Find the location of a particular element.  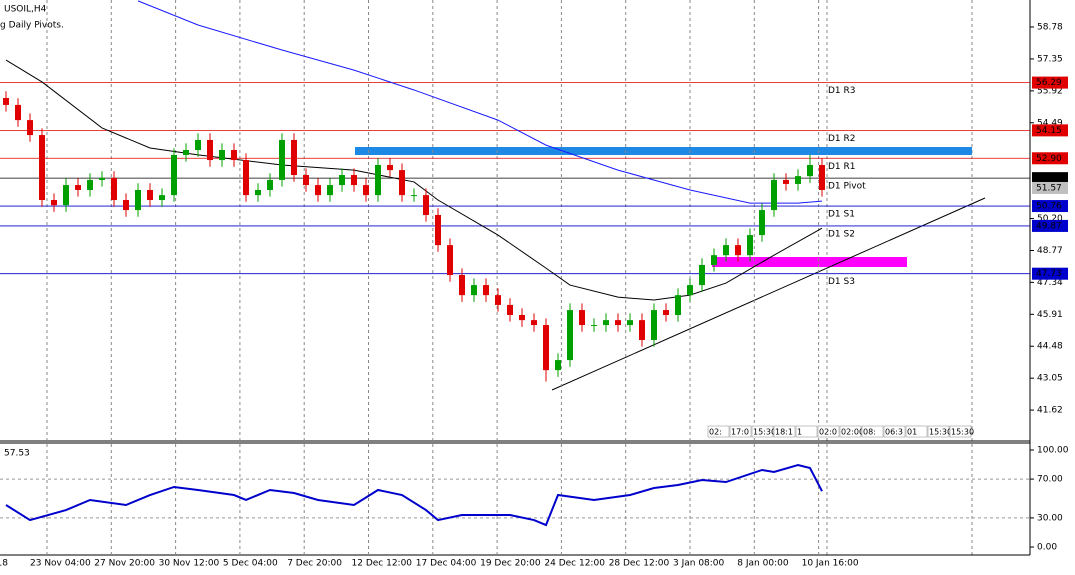

price-tick-label: 54.49 is located at coordinates (1050, 123).